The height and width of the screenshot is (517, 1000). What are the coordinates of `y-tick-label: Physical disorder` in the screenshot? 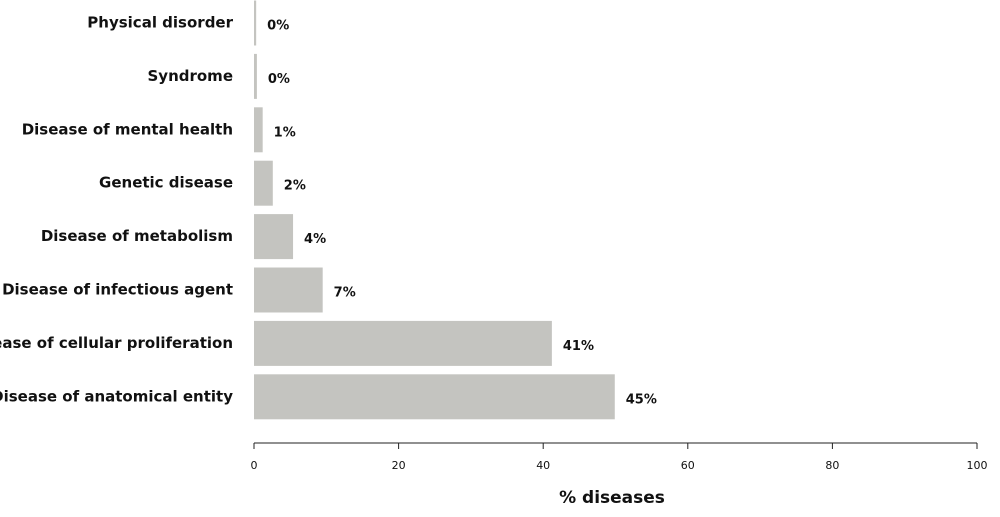 It's located at (160, 23).